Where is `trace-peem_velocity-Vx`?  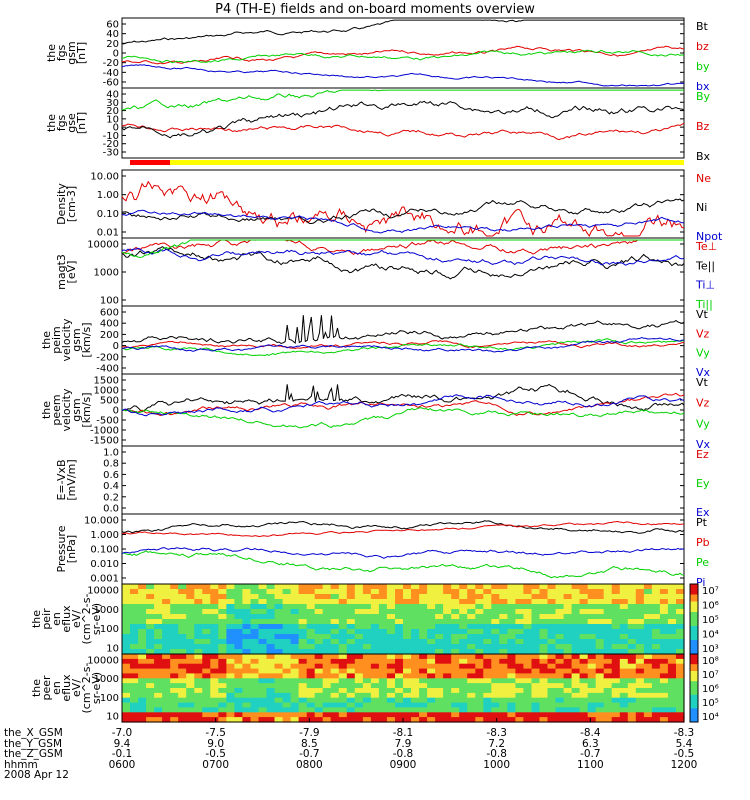
trace-peem_velocity-Vx is located at coordinates (403, 405).